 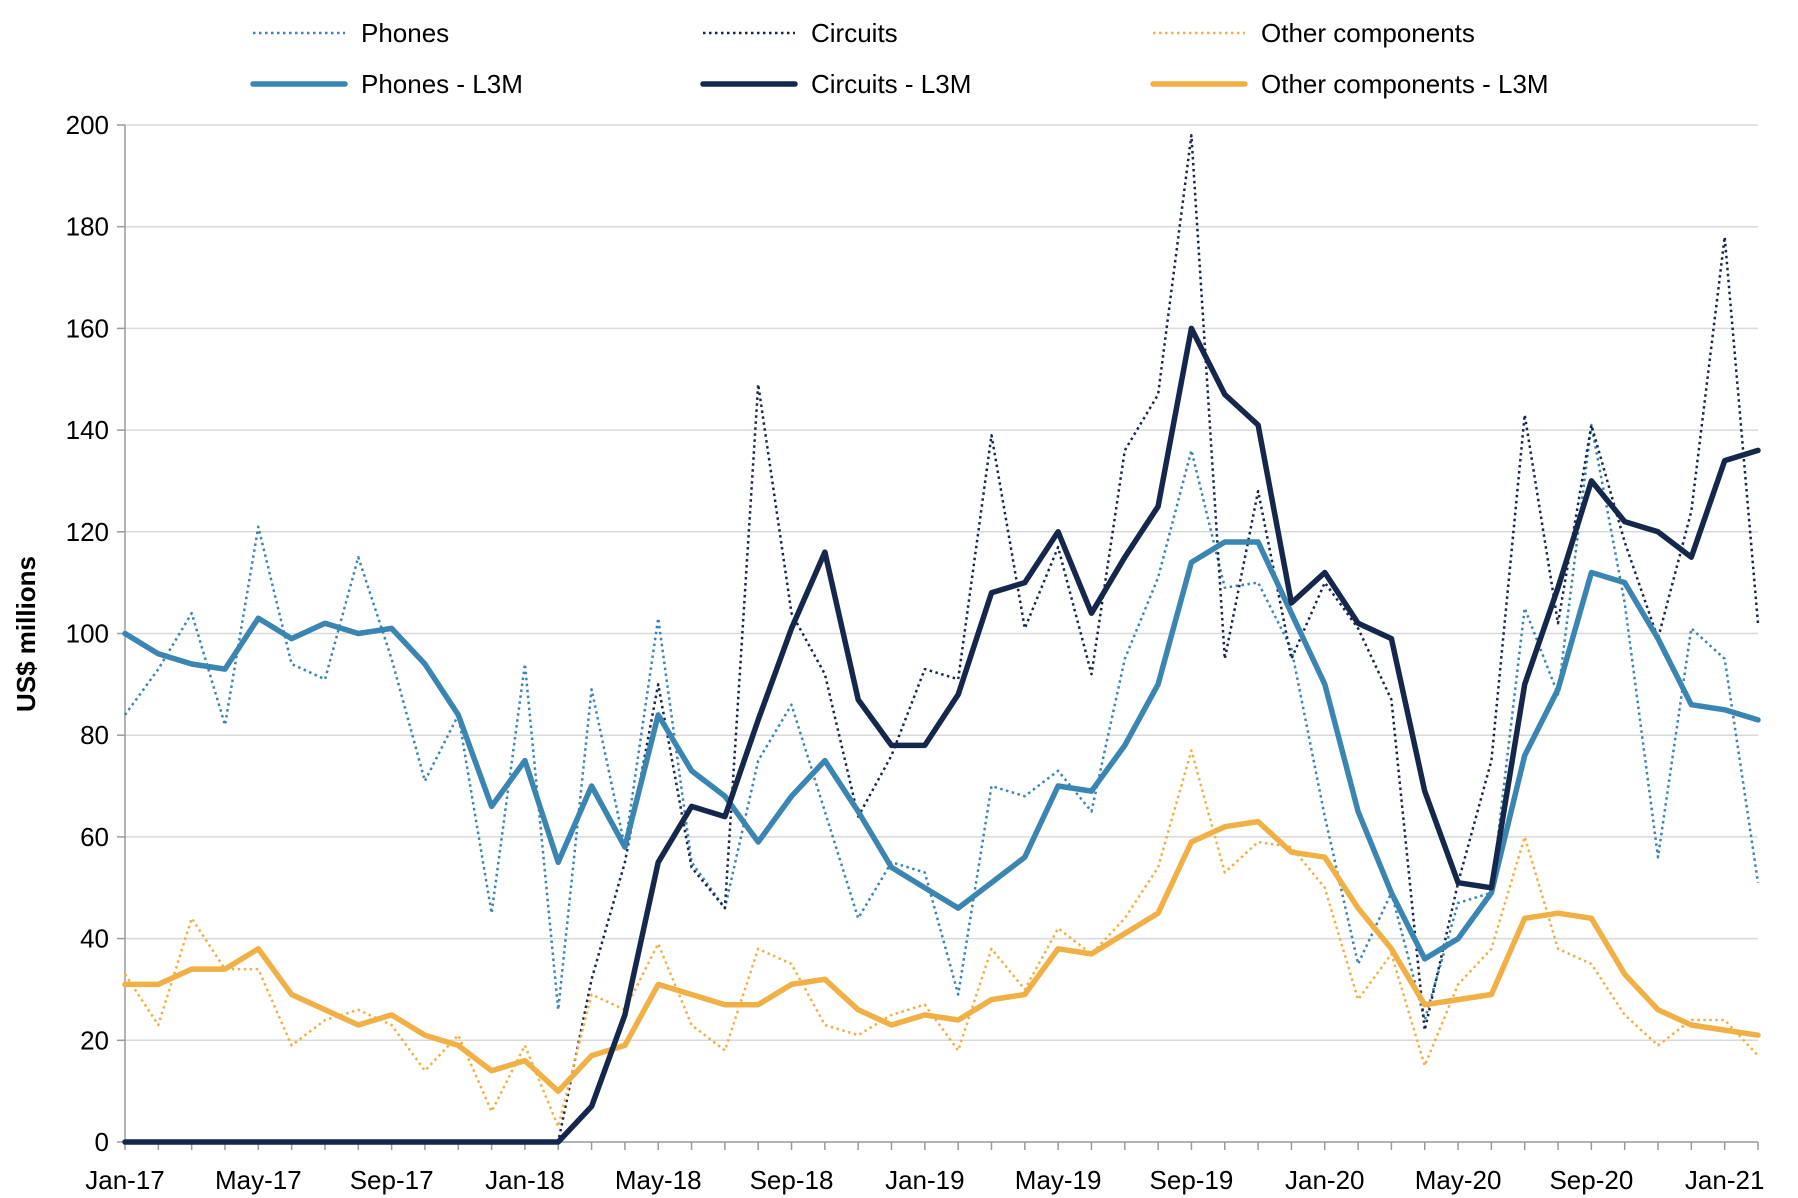 I want to click on legend-label-phones-l3m: Phones - L3M, so click(x=442, y=84).